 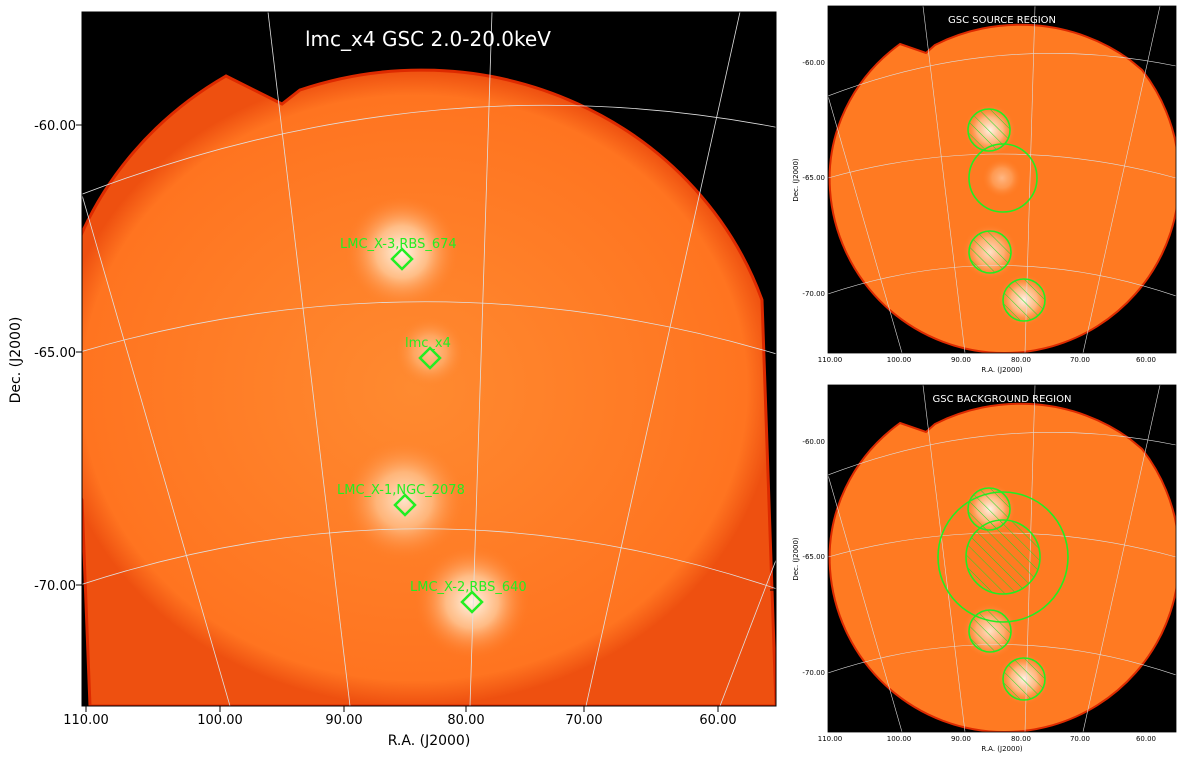 I want to click on x-ticks, so click(x=402, y=709).